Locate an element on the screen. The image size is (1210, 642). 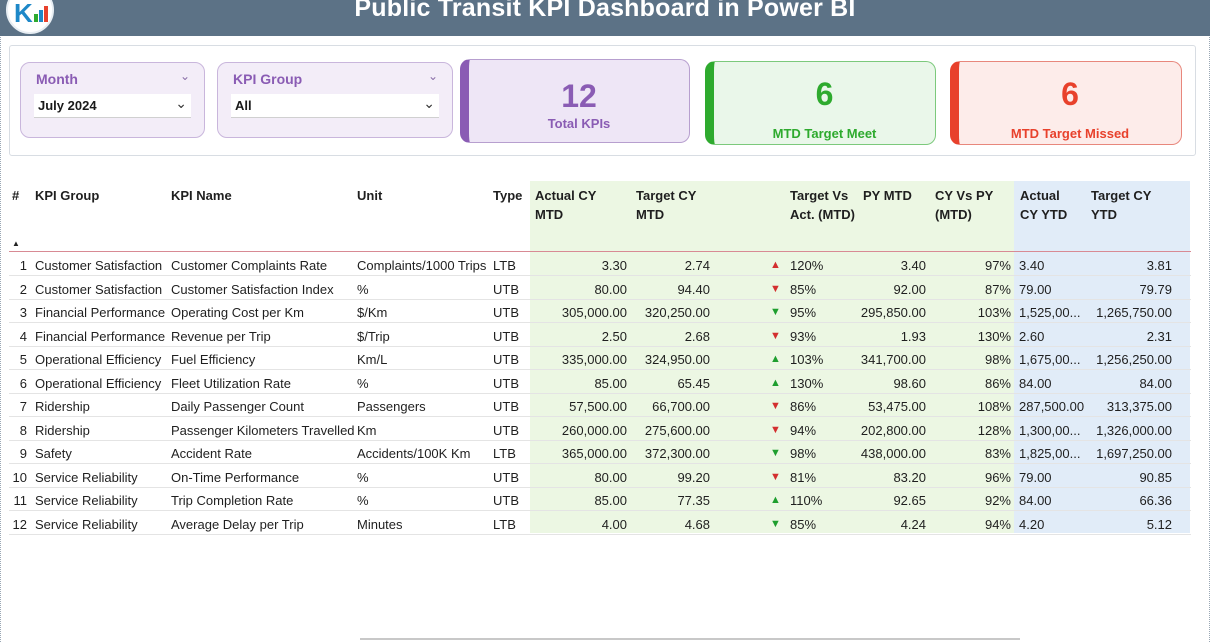
ytd-column-band is located at coordinates (1102, 357).